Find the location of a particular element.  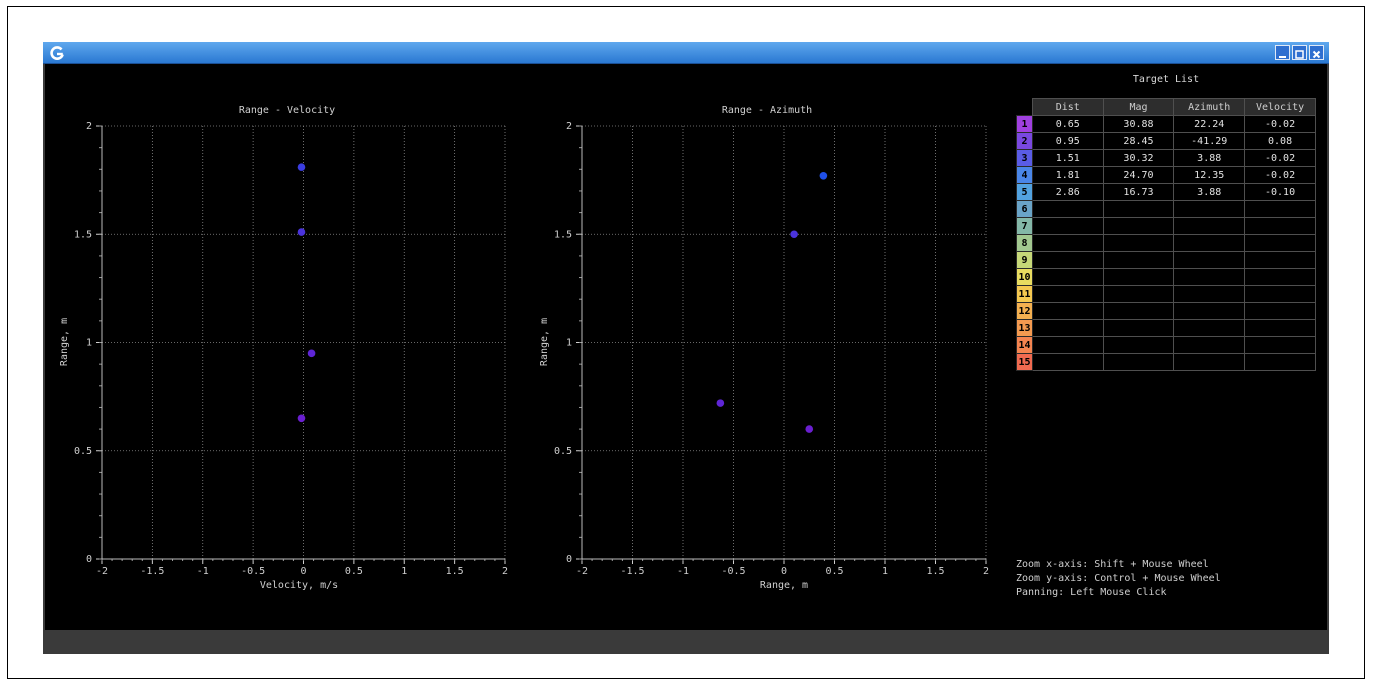

y-tick-label: 0.5 is located at coordinates (563, 451).